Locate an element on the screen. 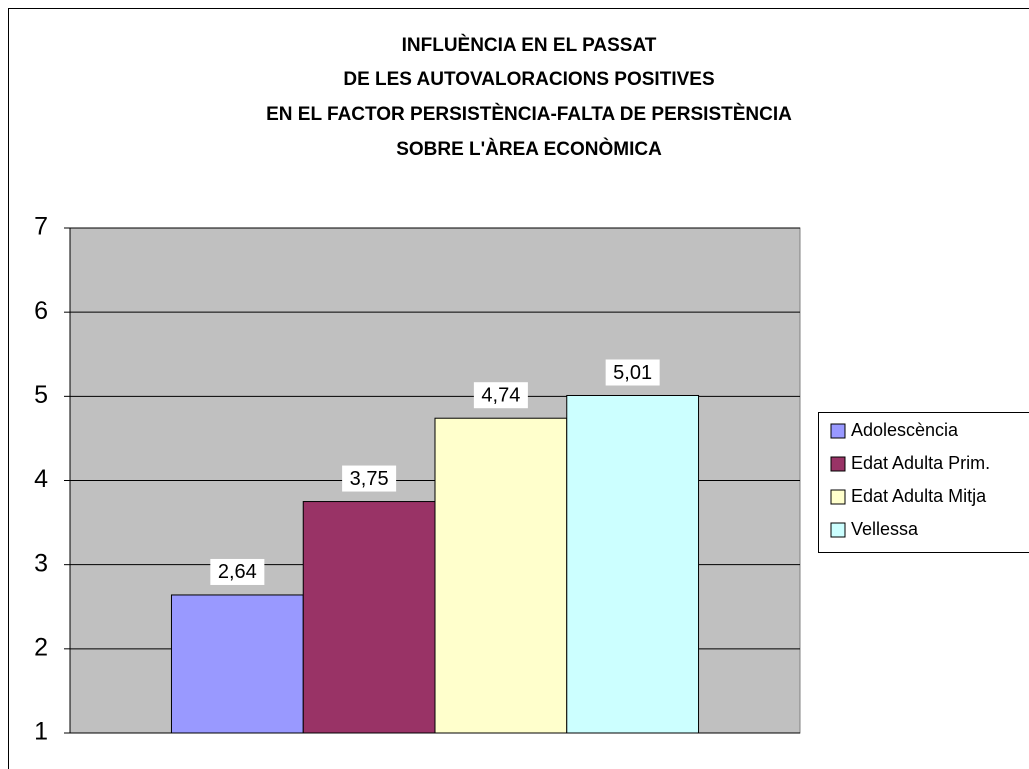 The width and height of the screenshot is (1029, 769). legend-label: Vellessa is located at coordinates (885, 529).